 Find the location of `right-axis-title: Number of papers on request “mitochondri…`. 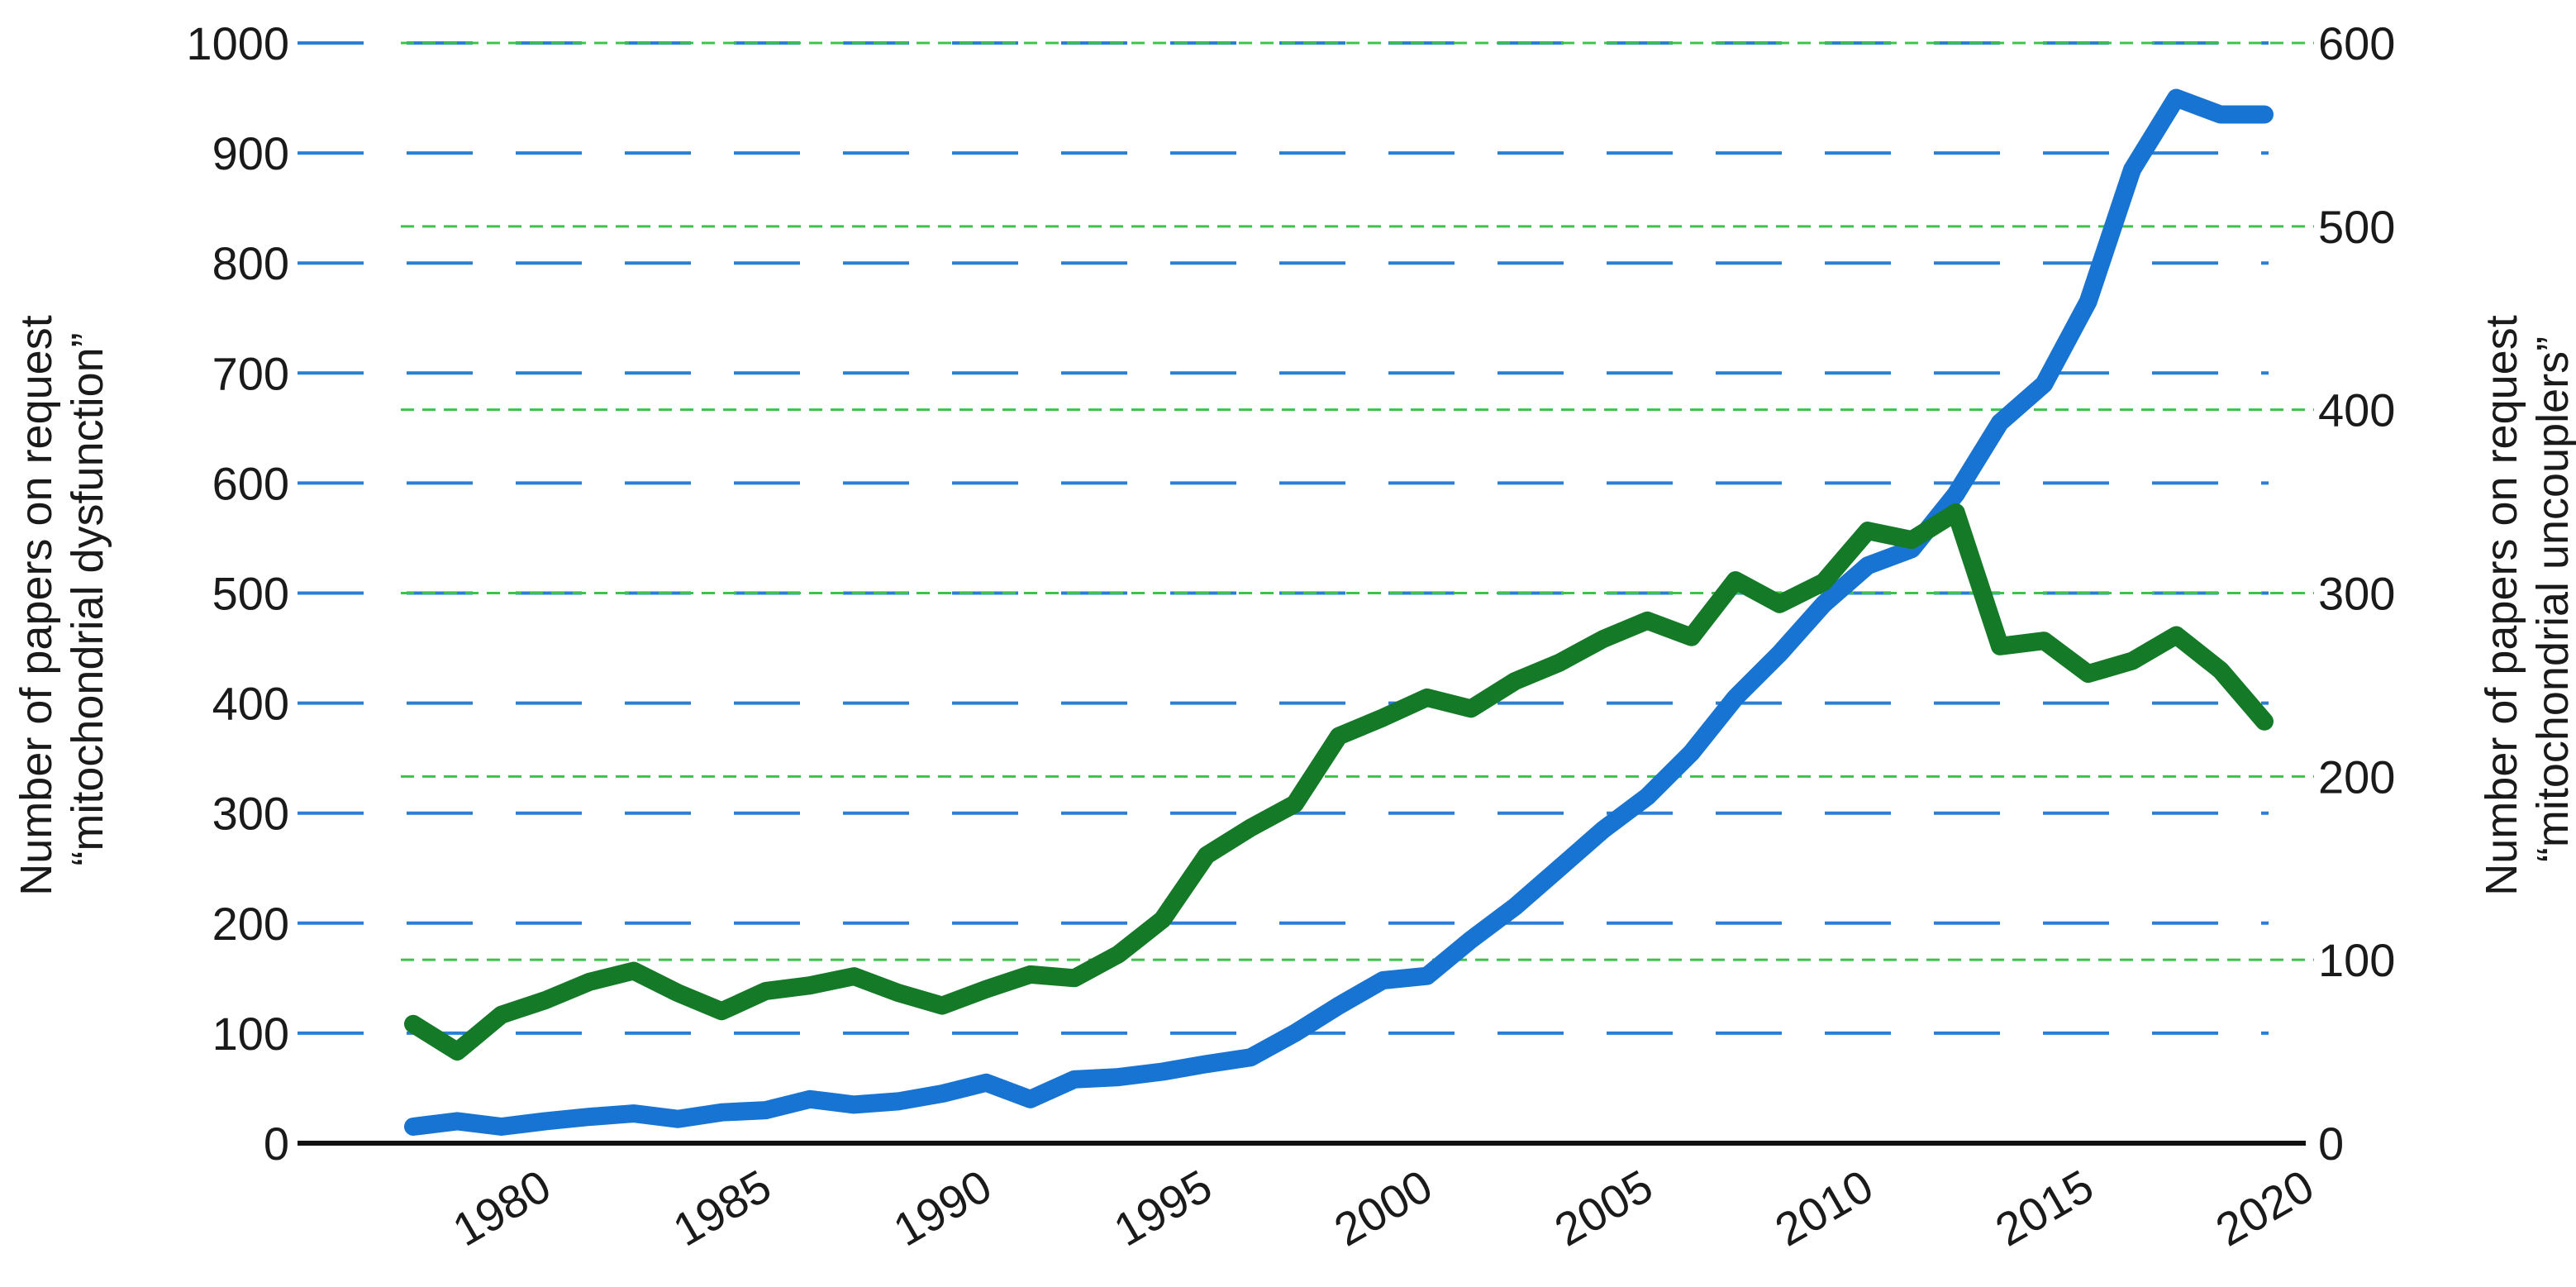

right-axis-title: Number of papers on request “mitochondri… is located at coordinates (2527, 599).